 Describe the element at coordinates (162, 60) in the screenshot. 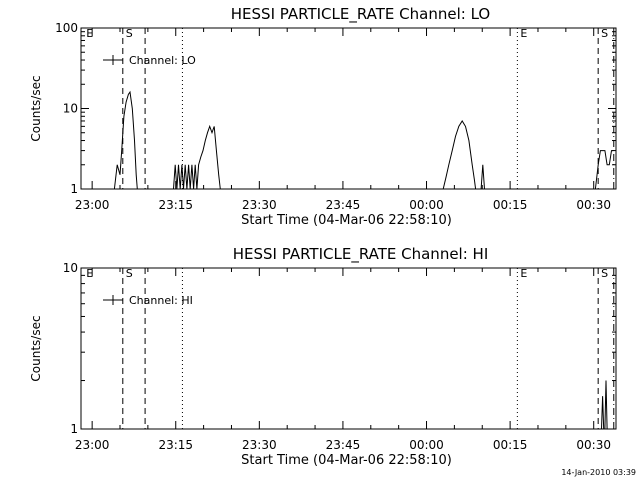

I see `legend-label: Channel: LO` at that location.